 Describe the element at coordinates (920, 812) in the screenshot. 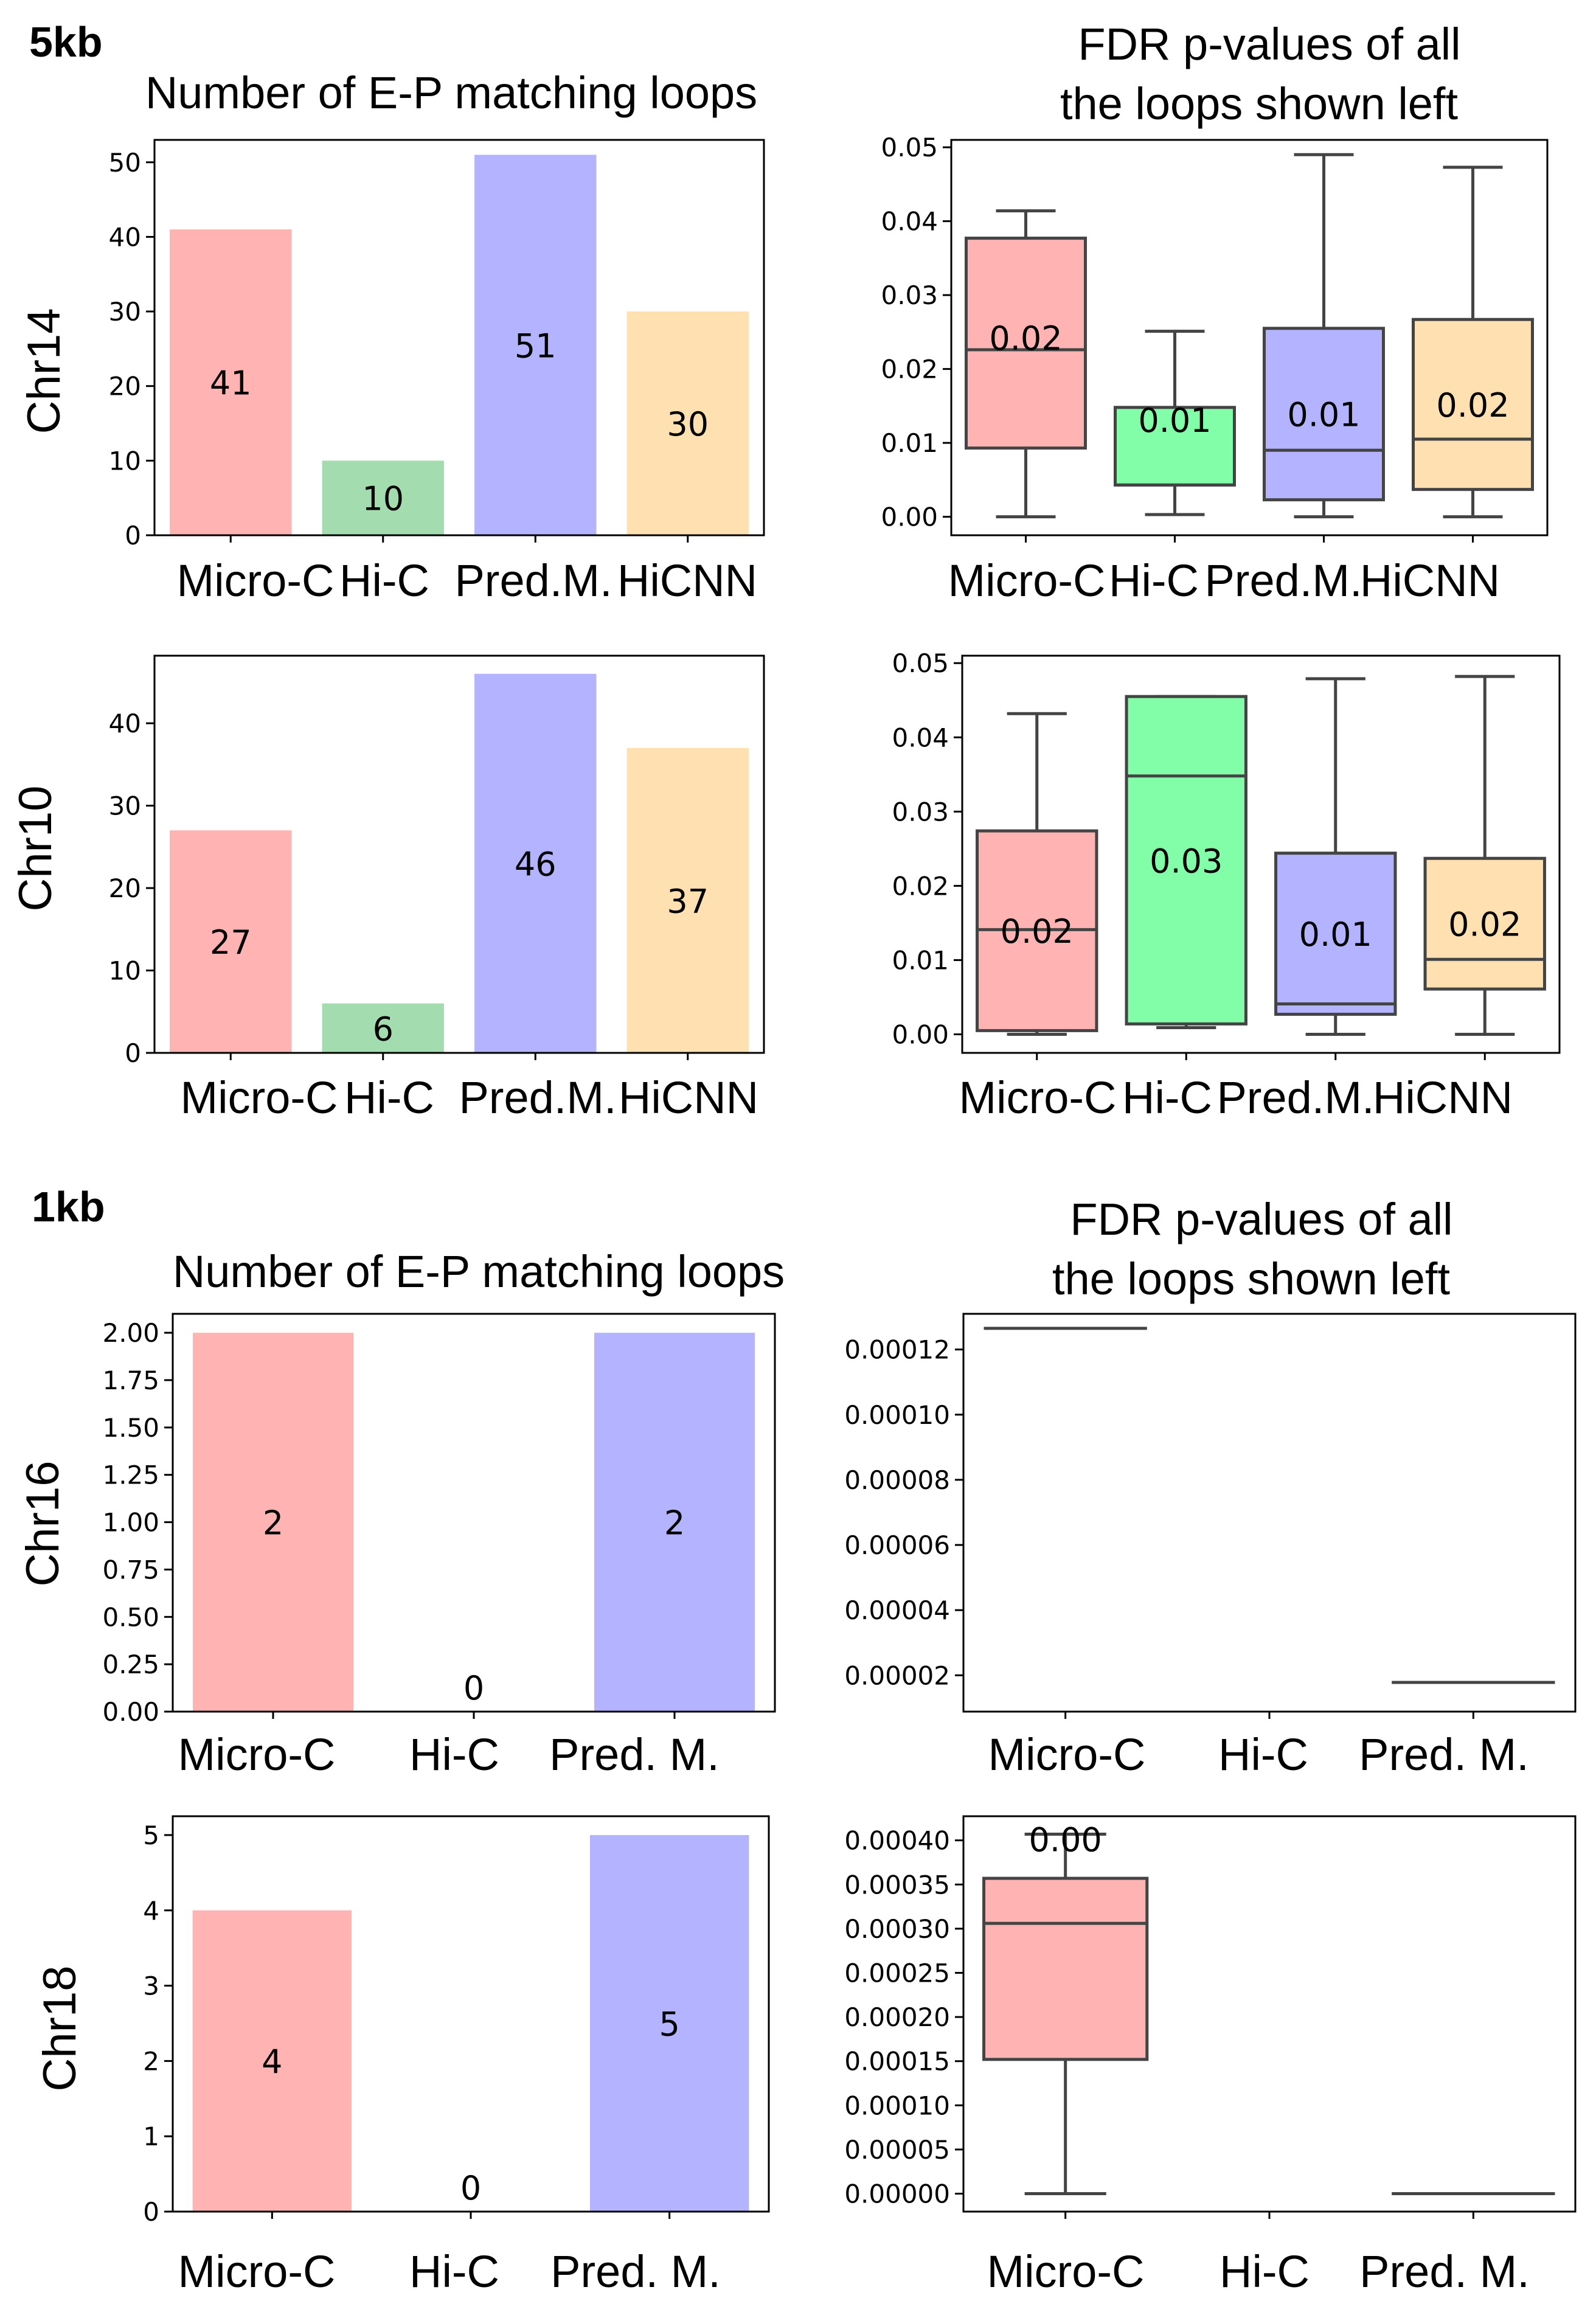

I see `y-tick-label: 0.03` at that location.